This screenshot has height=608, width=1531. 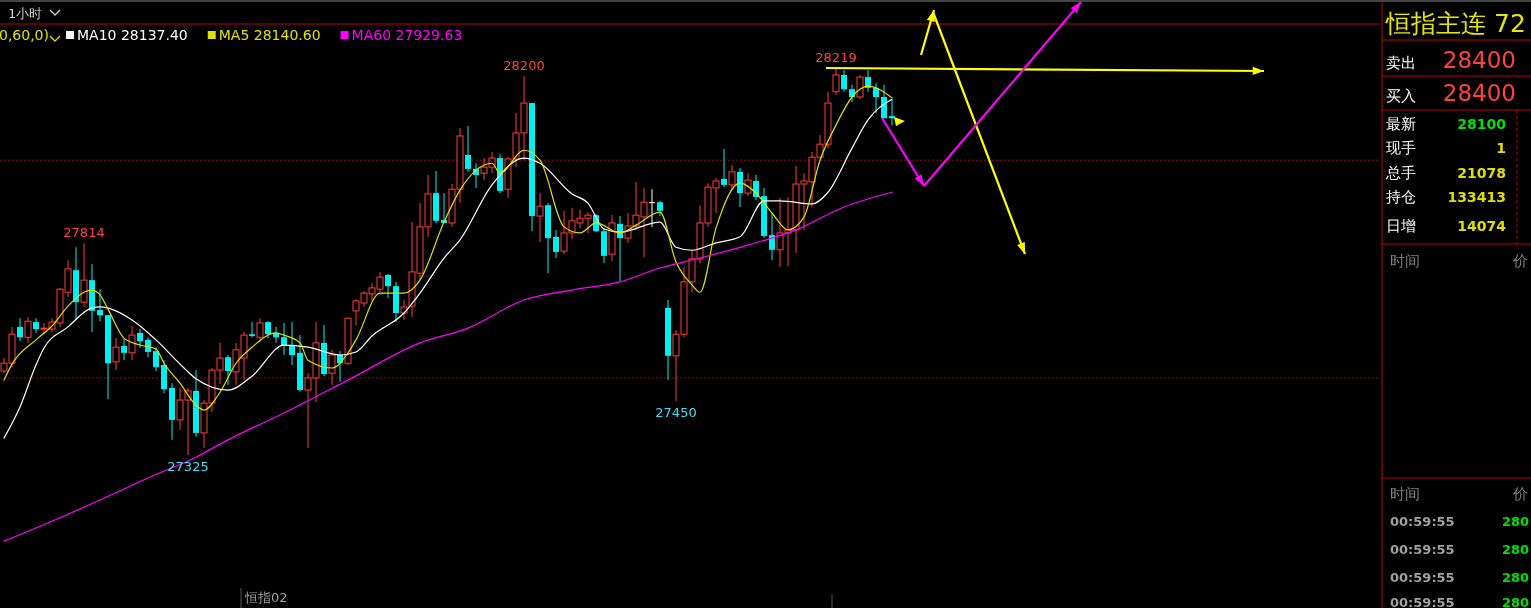 I want to click on text: 持仓, so click(x=1401, y=197).